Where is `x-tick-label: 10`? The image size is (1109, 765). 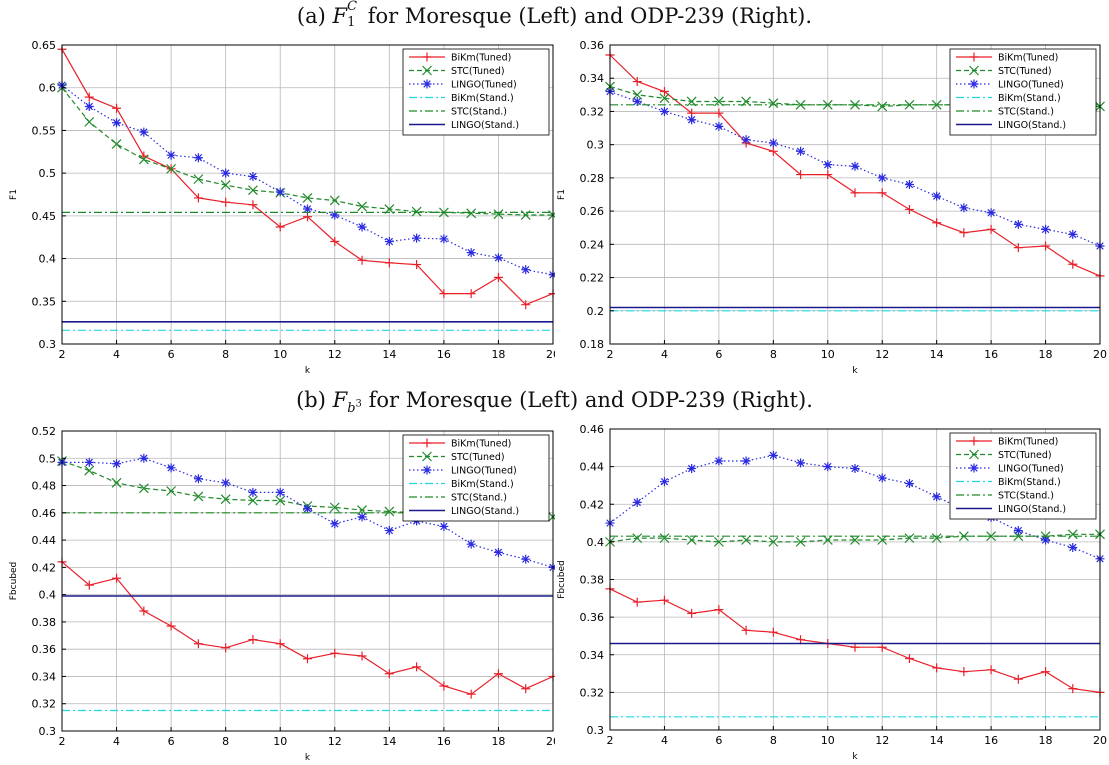
x-tick-label: 10 is located at coordinates (280, 354).